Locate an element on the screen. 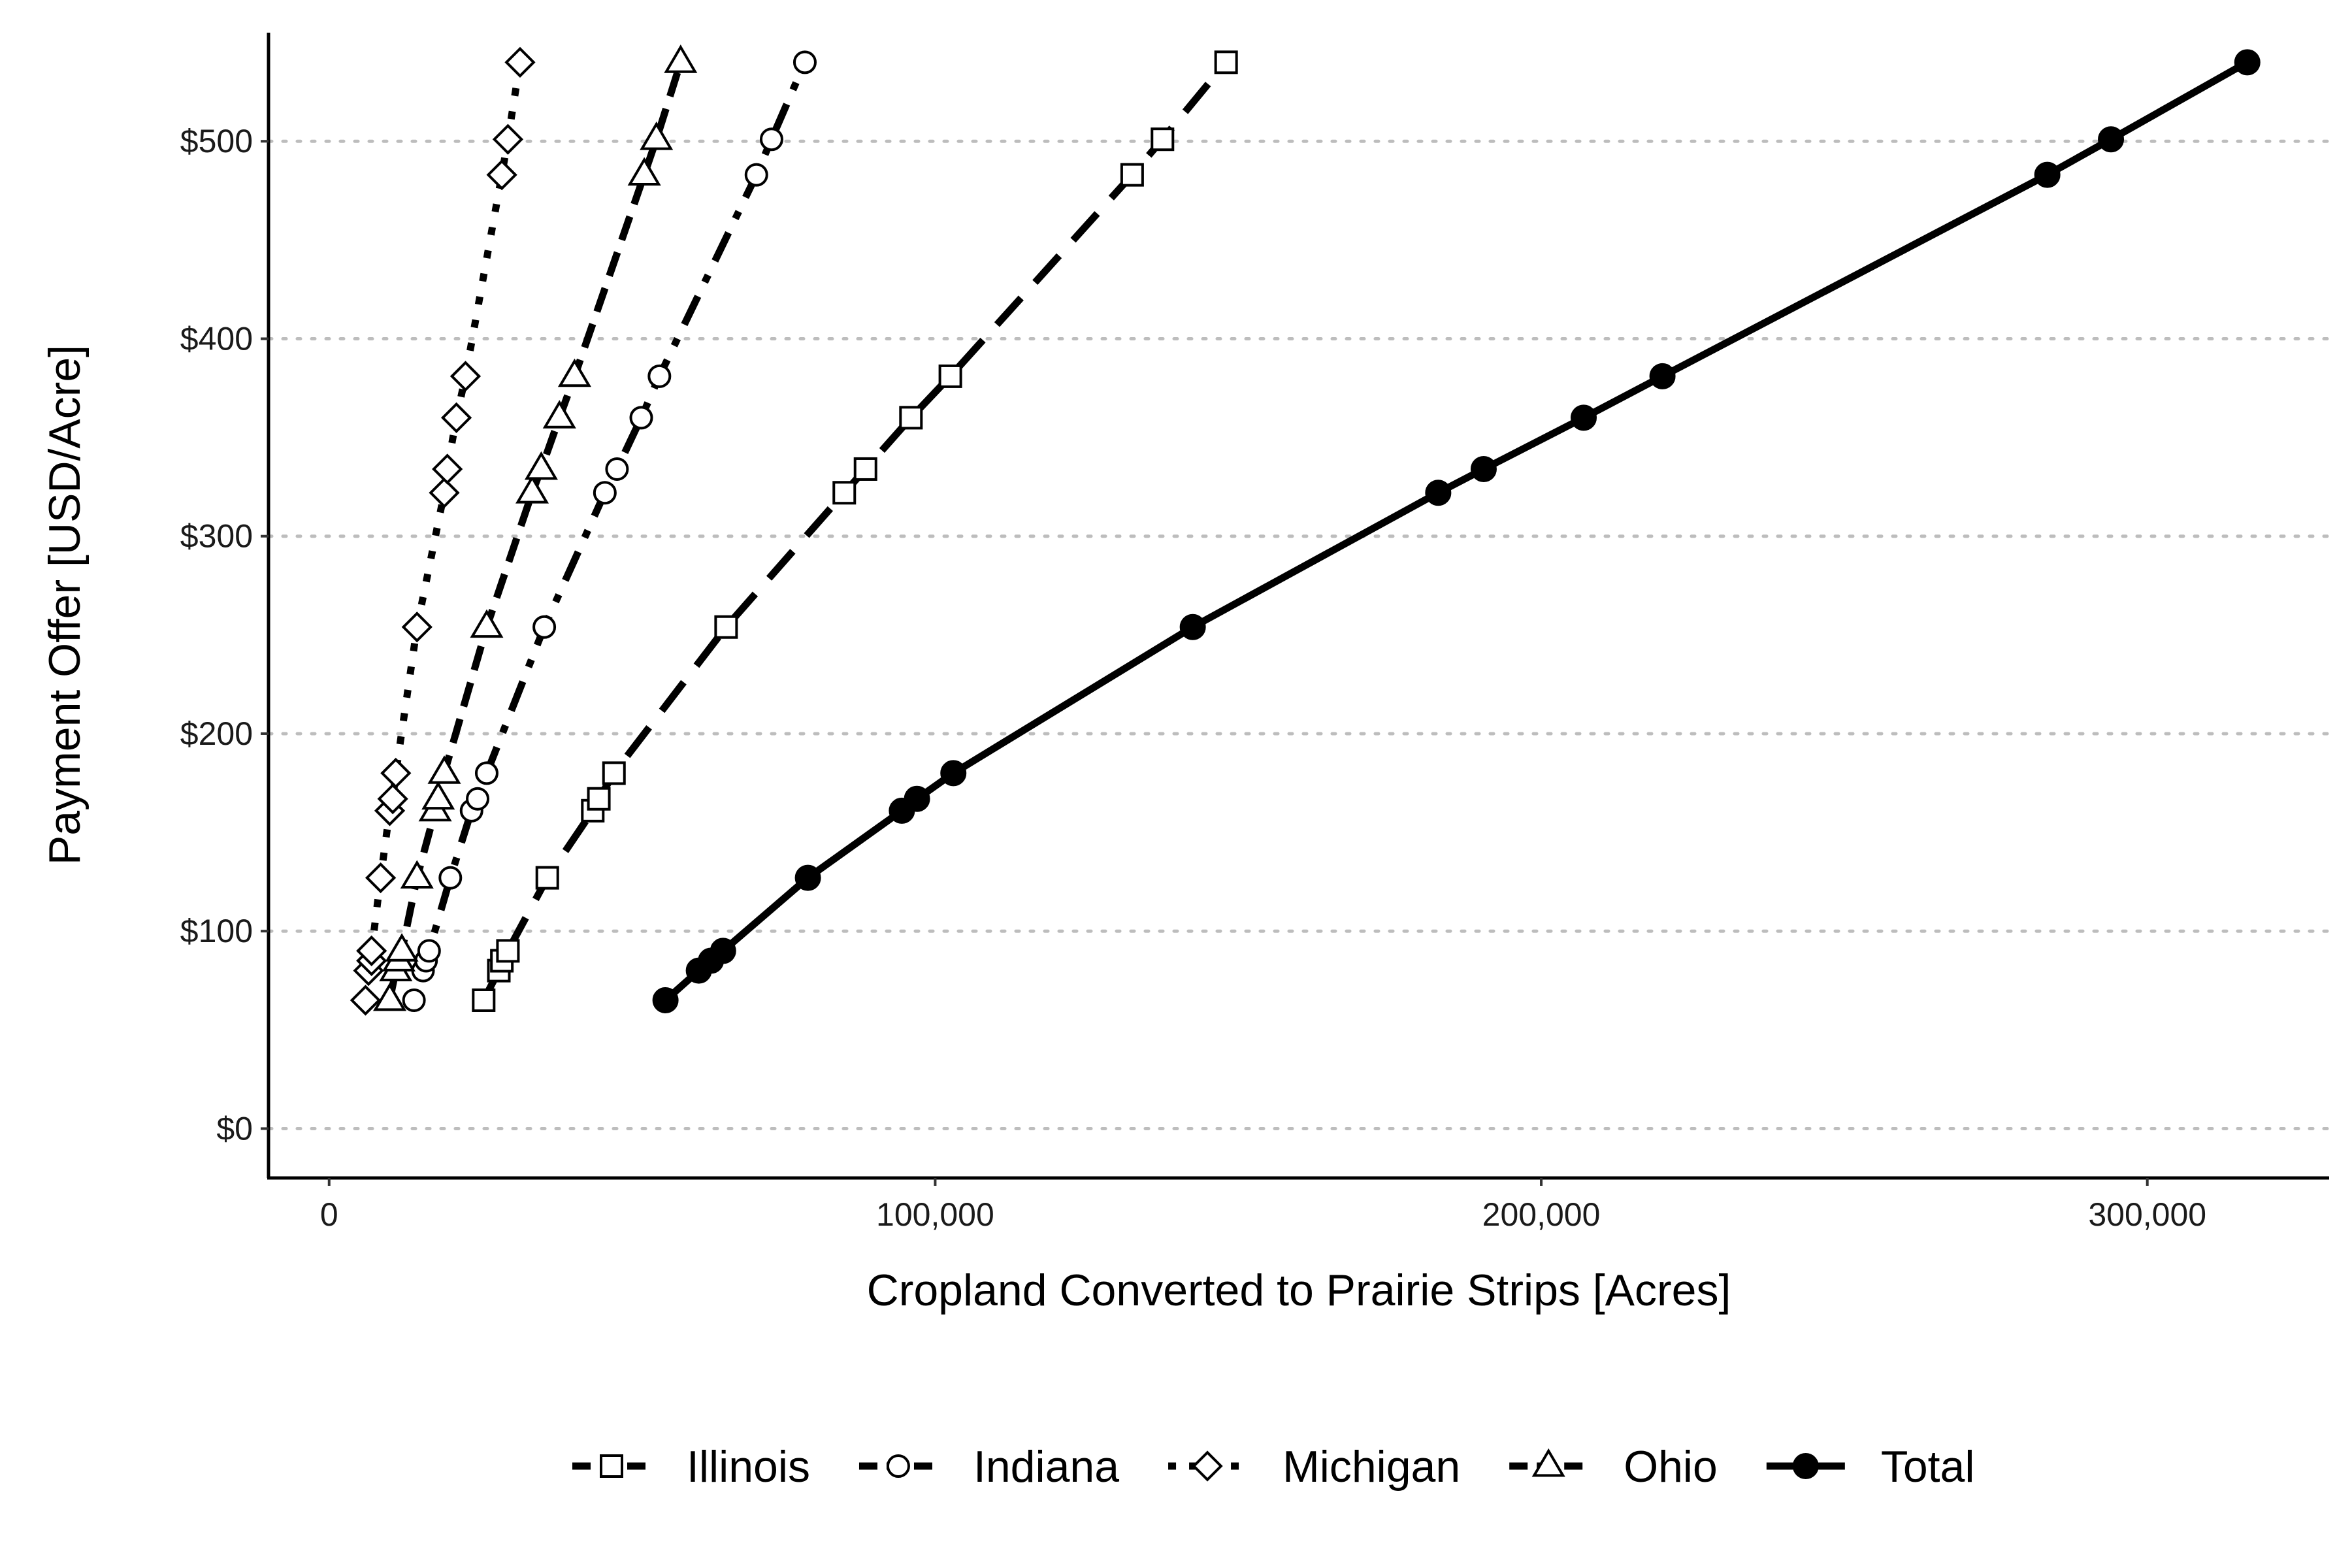  x-tick-label-2: 200,000 is located at coordinates (1541, 1214).